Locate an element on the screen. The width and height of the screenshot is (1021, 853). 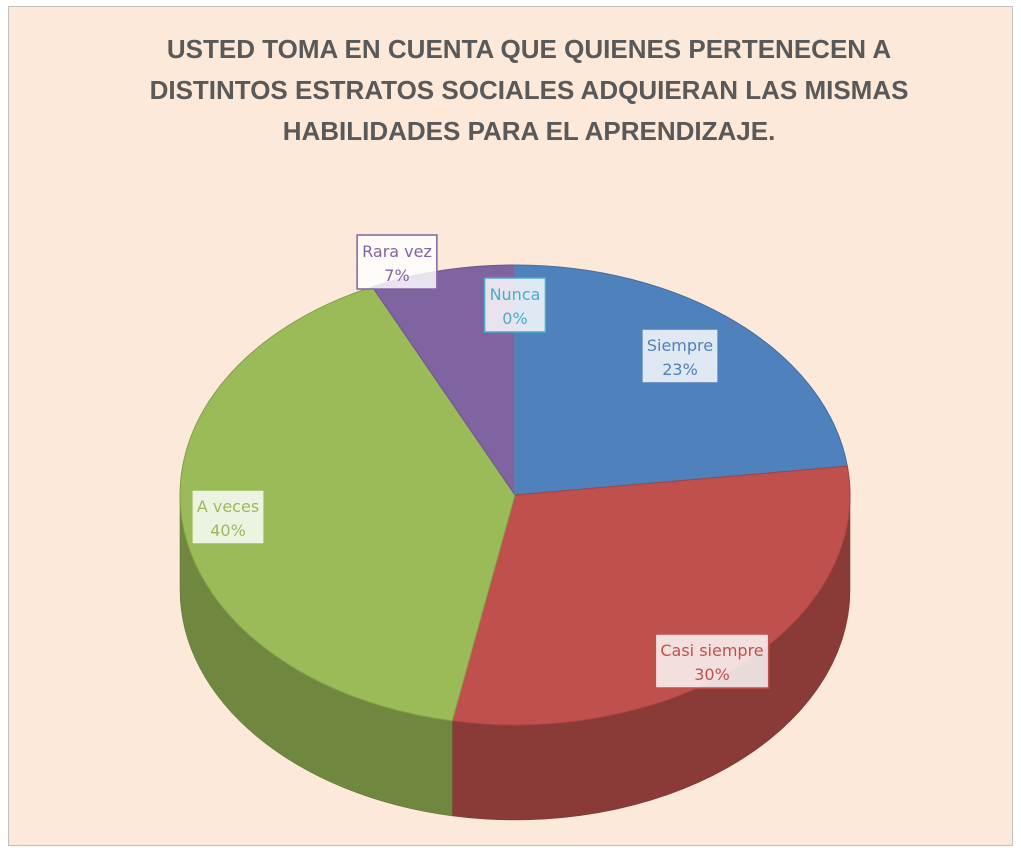
label-category: A veces is located at coordinates (228, 506).